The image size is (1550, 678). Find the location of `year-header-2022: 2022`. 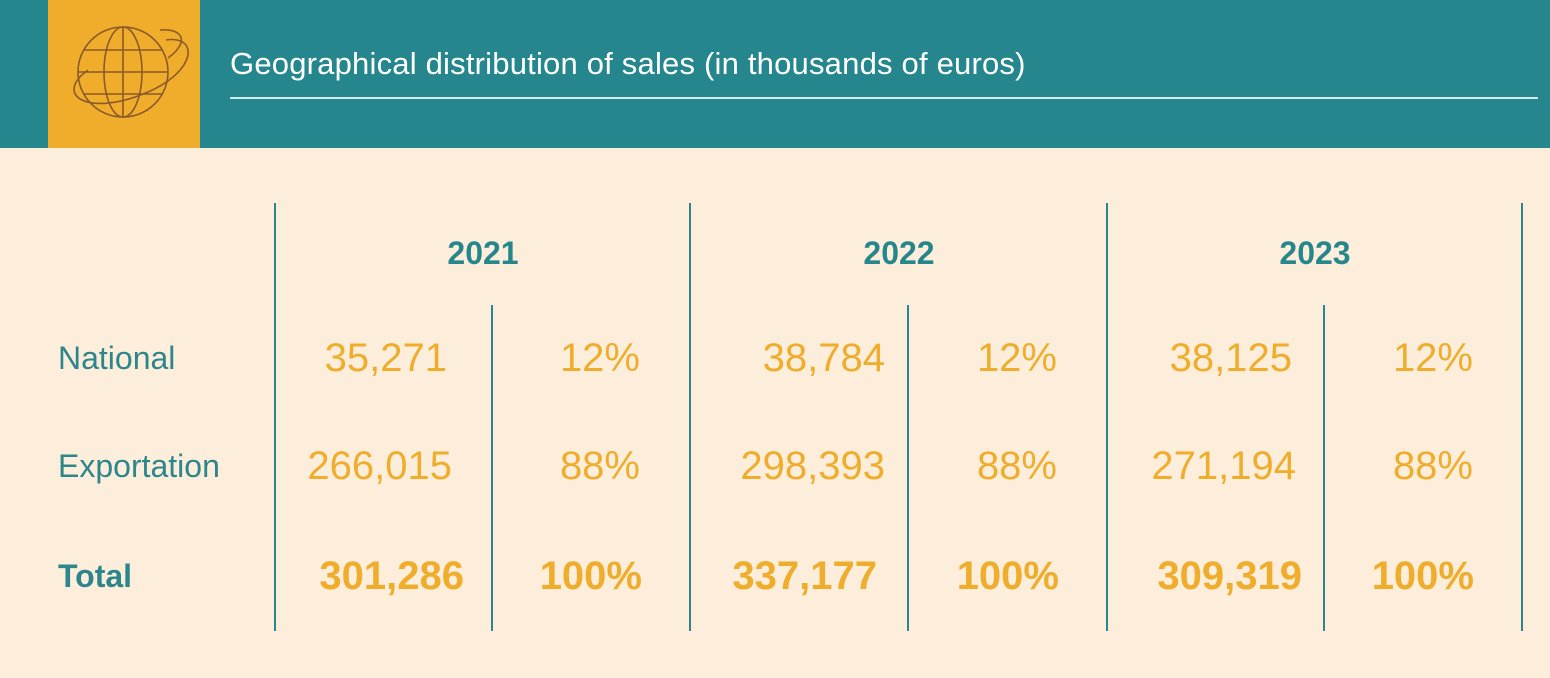

year-header-2022: 2022 is located at coordinates (899, 253).